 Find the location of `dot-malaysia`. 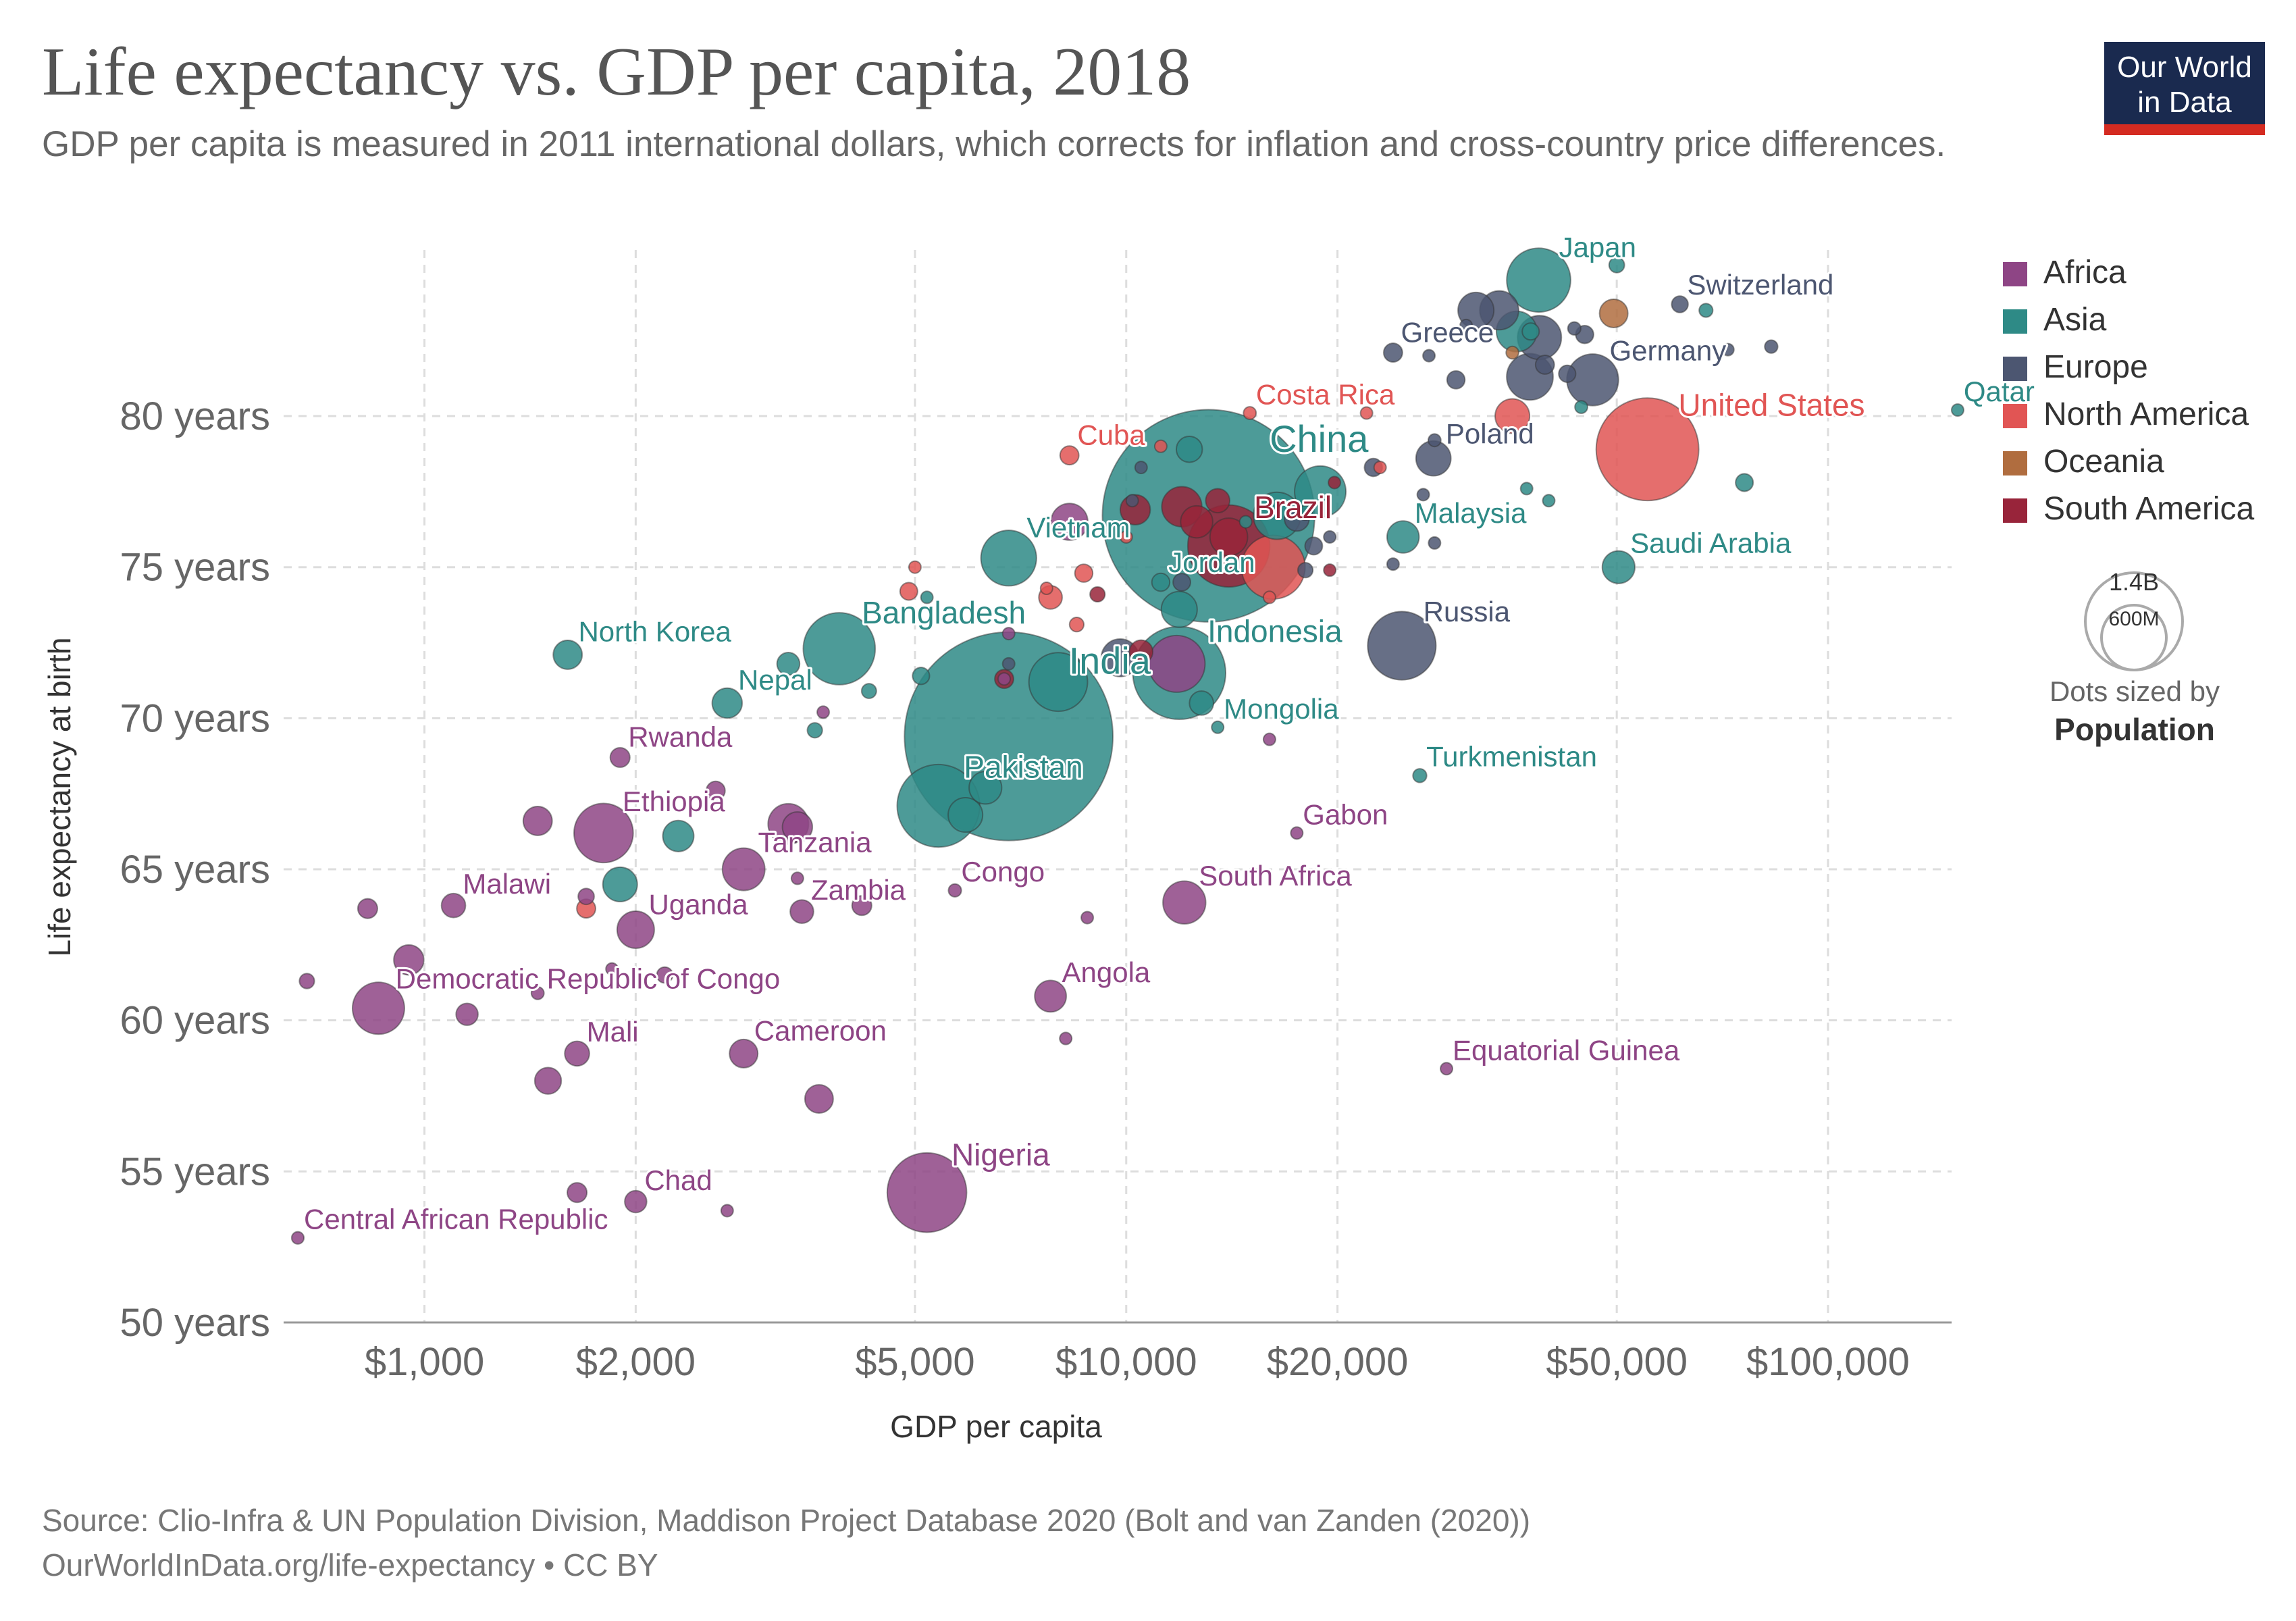

dot-malaysia is located at coordinates (1403, 537).